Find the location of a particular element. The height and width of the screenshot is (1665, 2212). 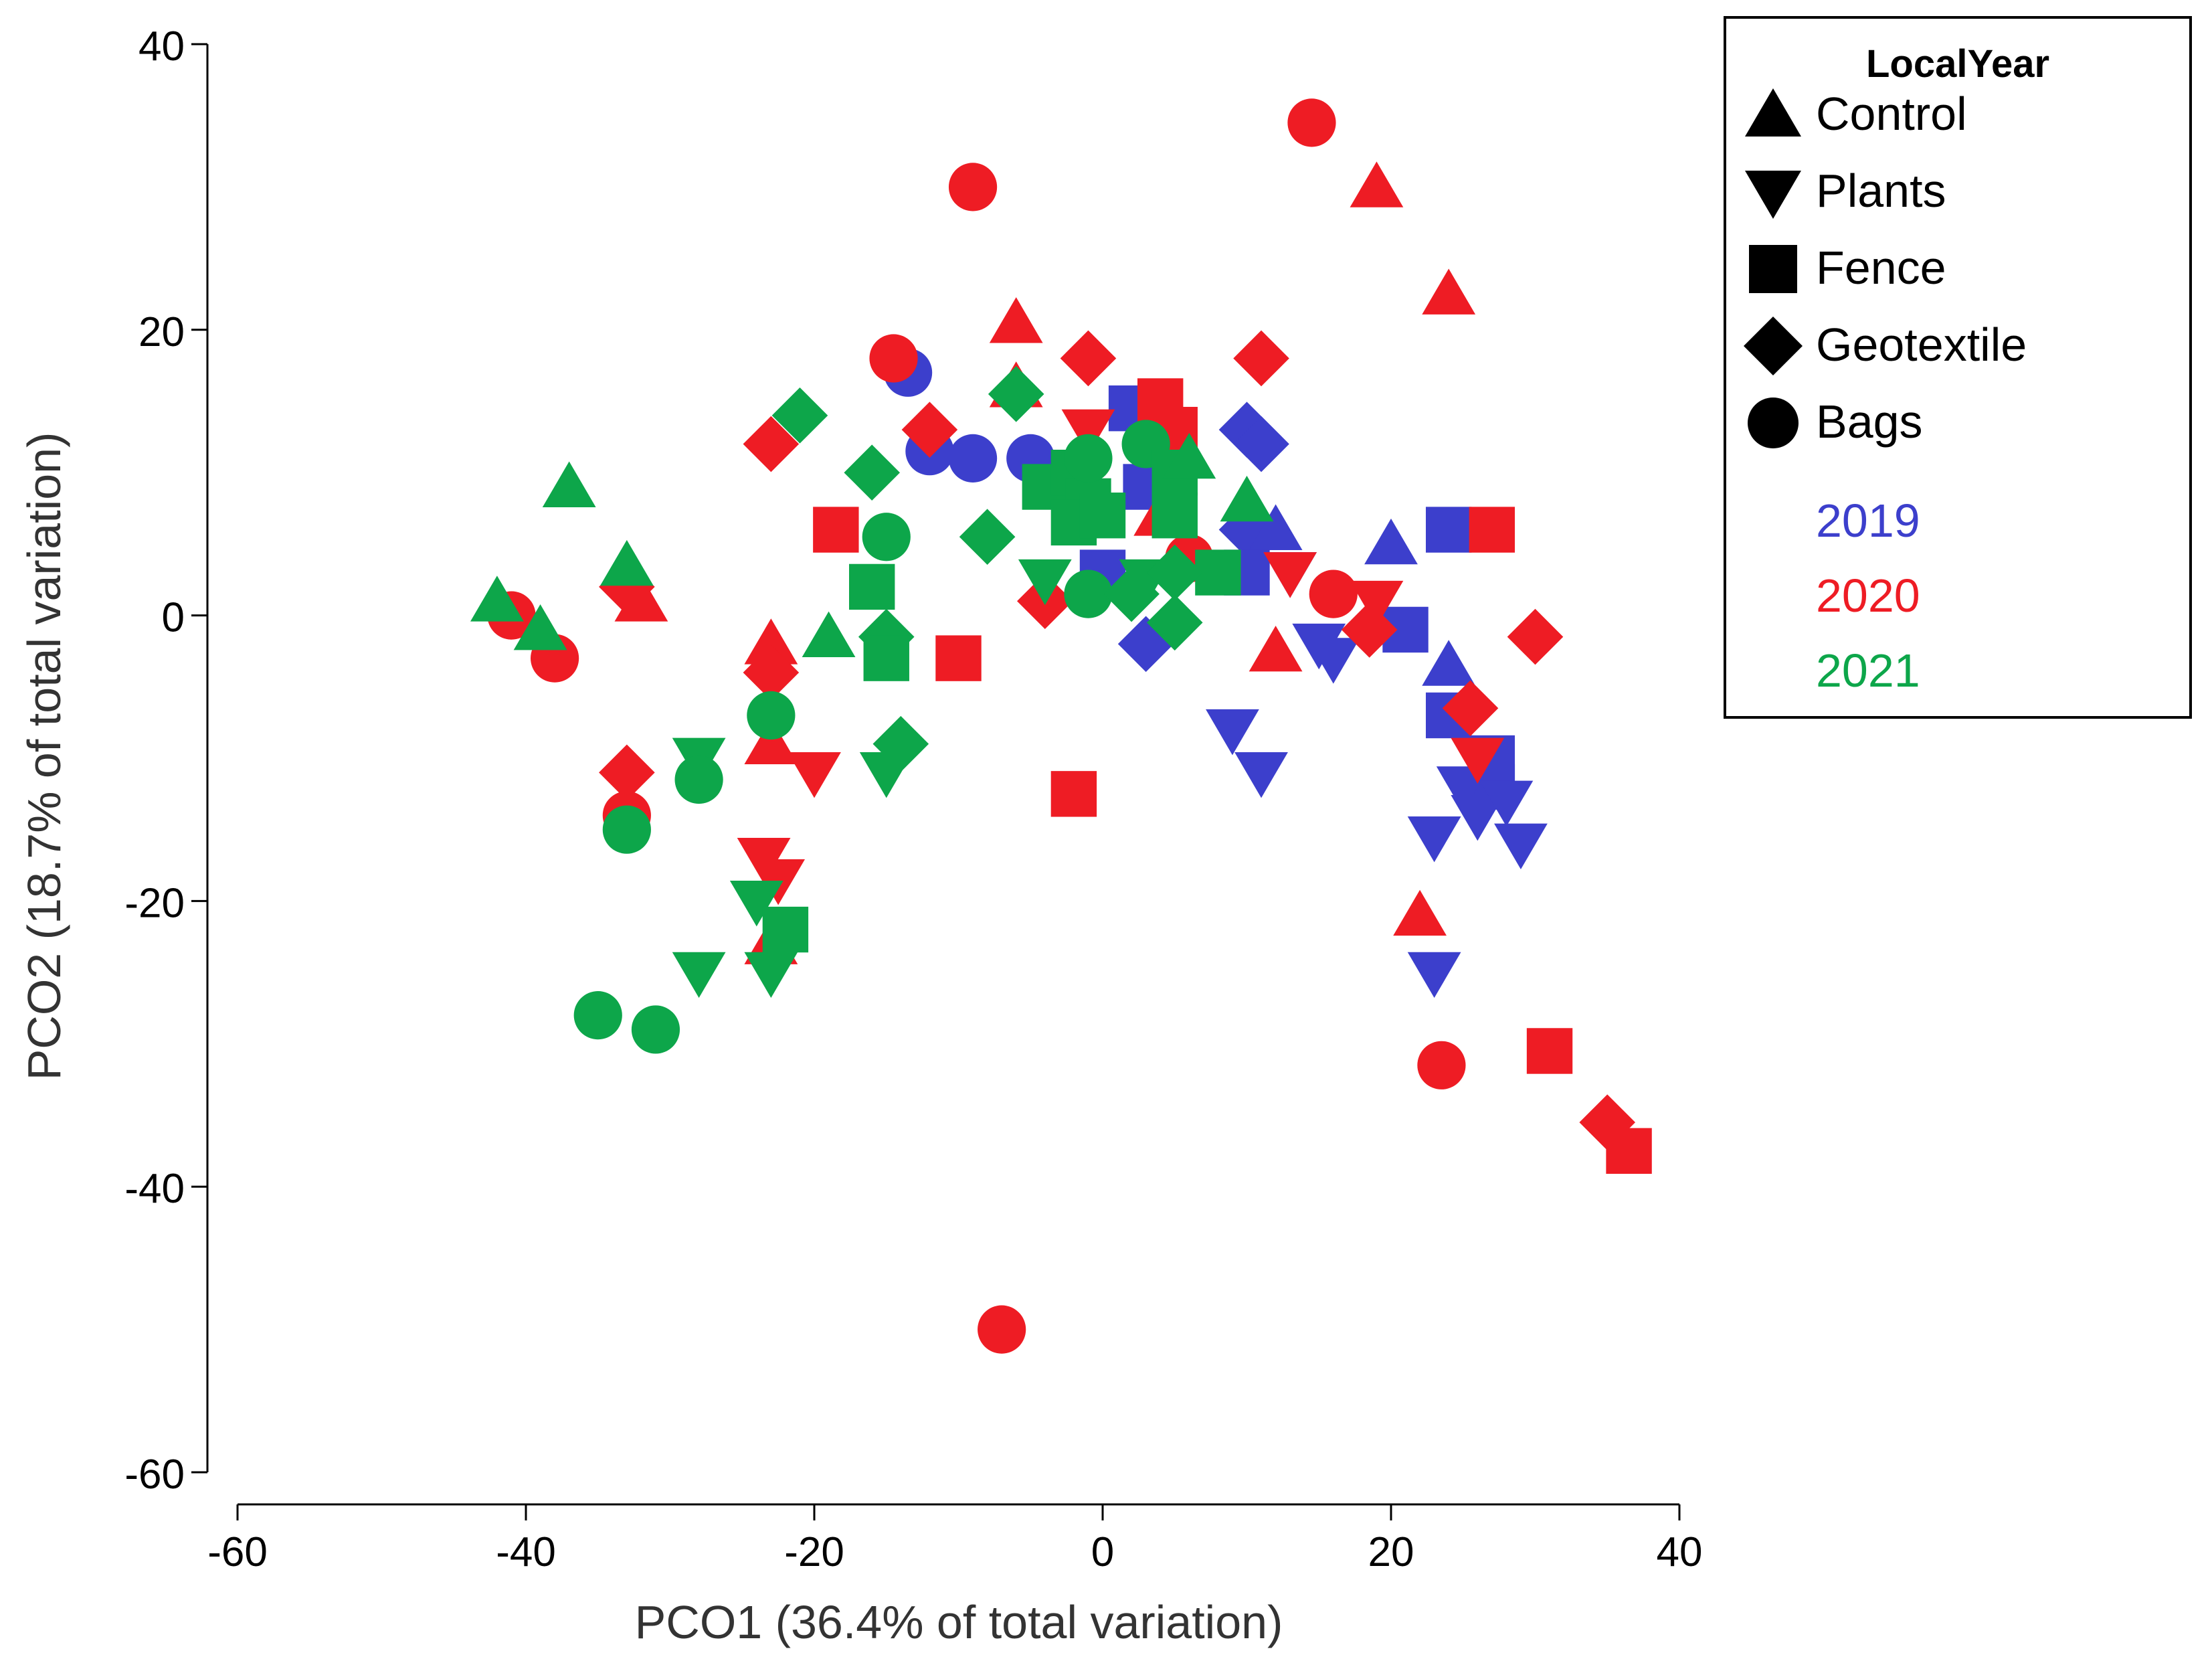

legend-label: Plants is located at coordinates (1881, 191).